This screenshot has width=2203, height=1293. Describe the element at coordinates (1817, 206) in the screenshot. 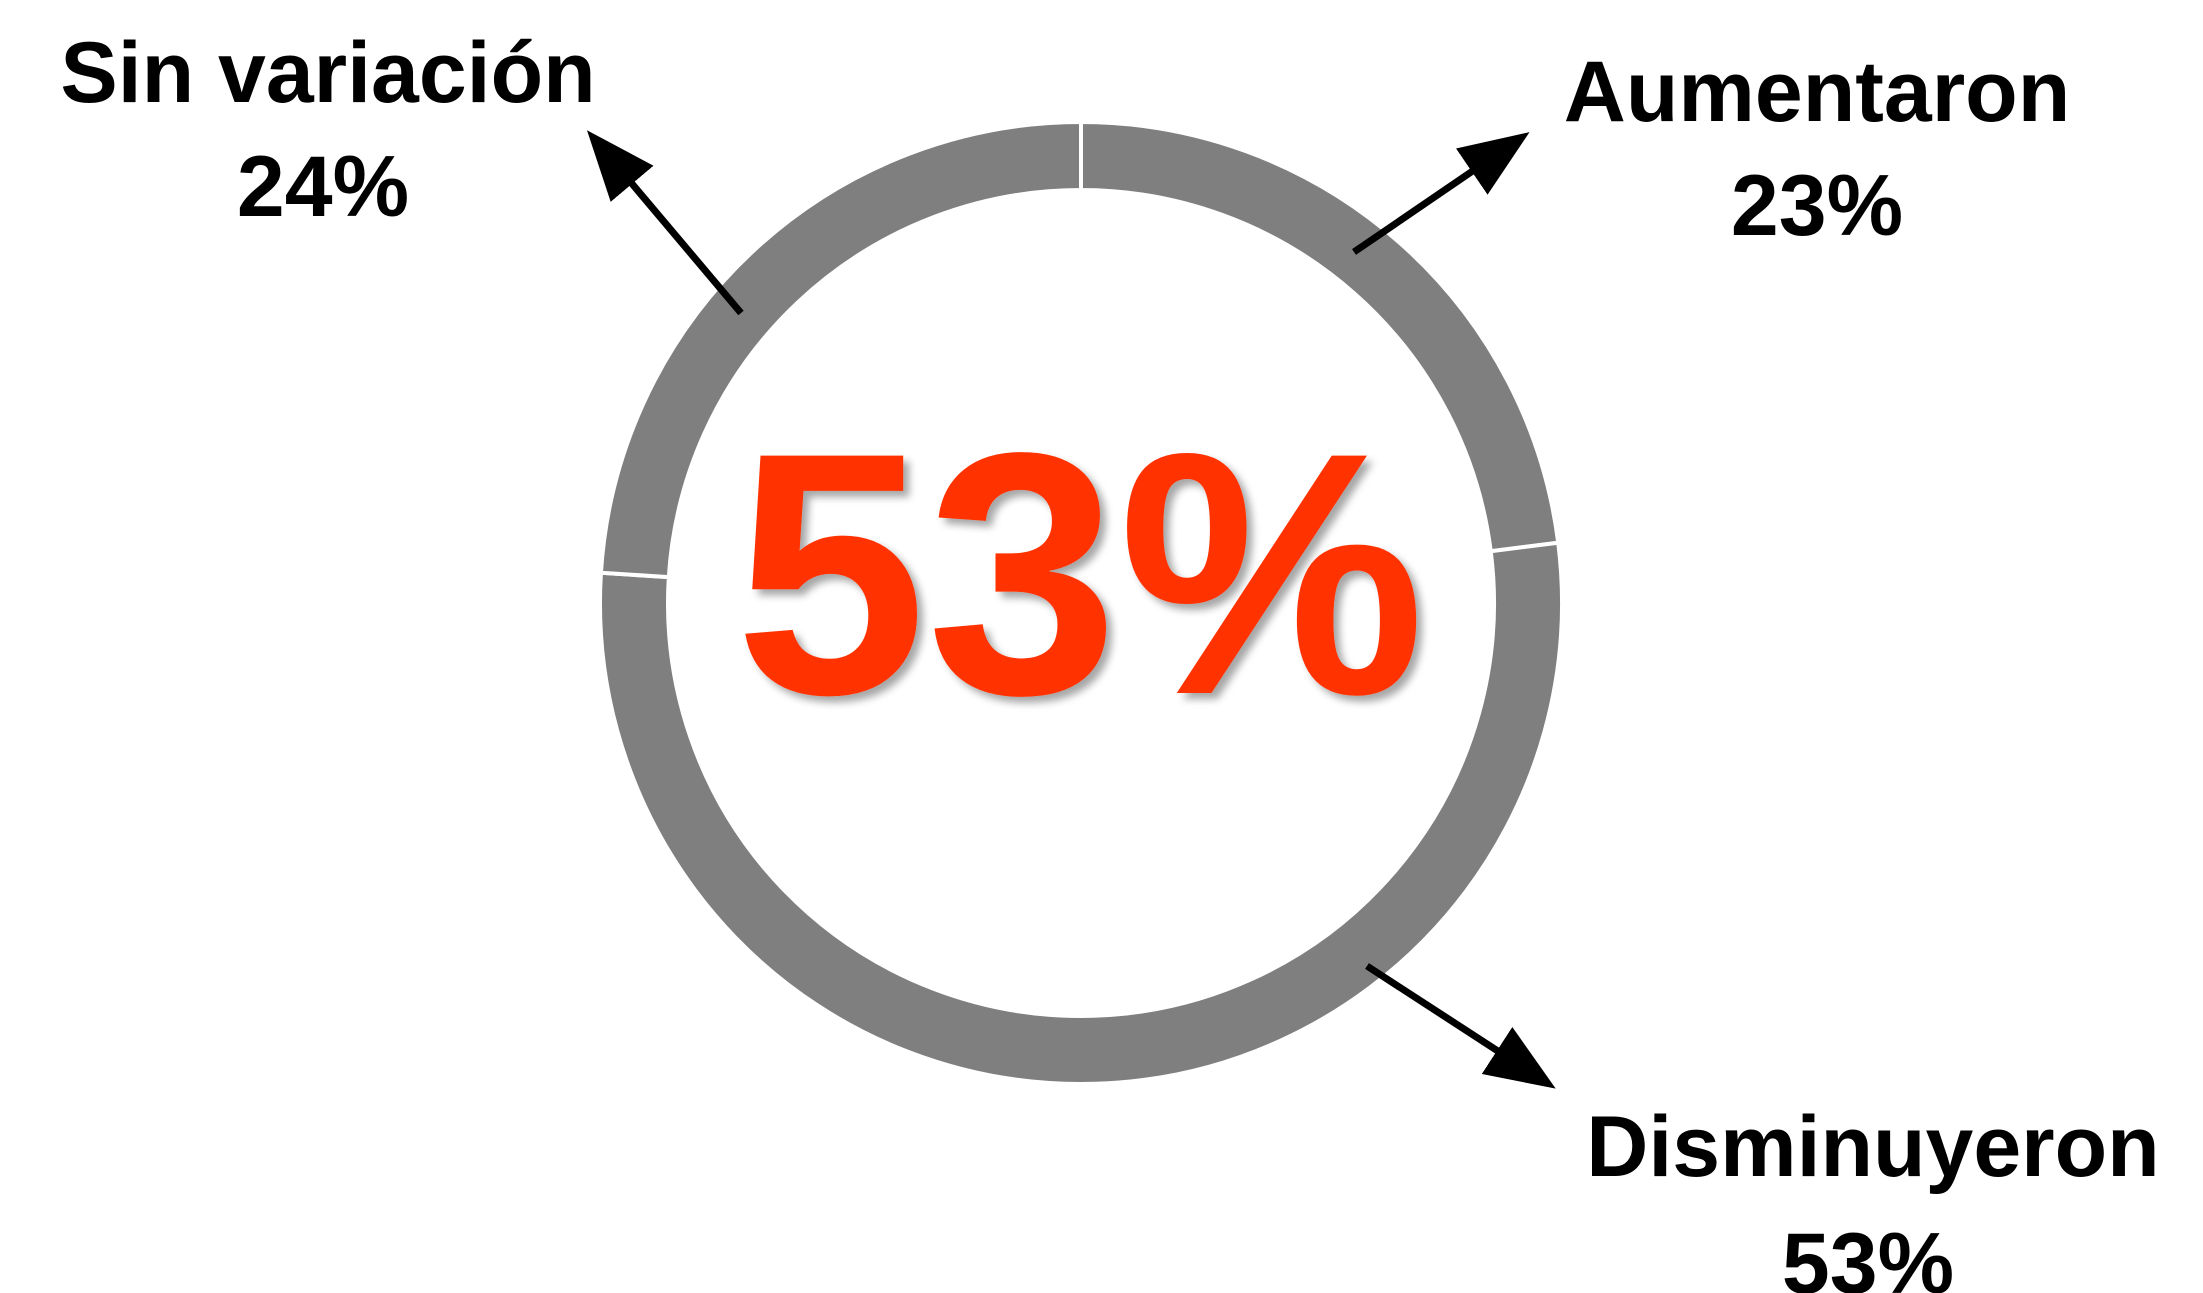

I see `slice-label-aumentaron-value: 23%` at that location.